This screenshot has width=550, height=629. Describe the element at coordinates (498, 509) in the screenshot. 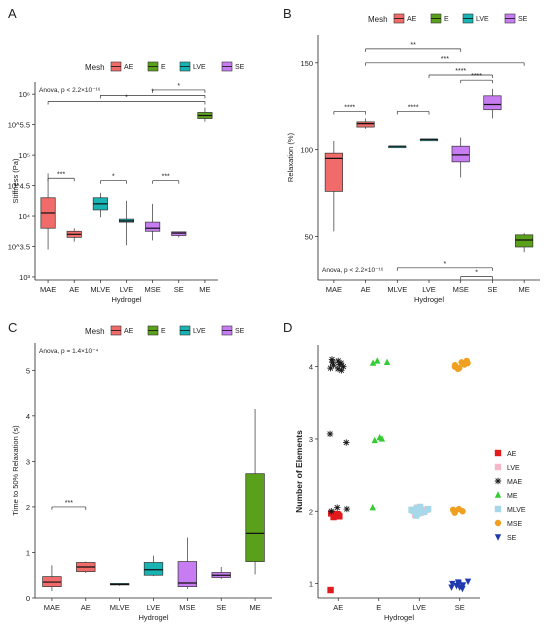

I see `legend-marker-mlve` at that location.